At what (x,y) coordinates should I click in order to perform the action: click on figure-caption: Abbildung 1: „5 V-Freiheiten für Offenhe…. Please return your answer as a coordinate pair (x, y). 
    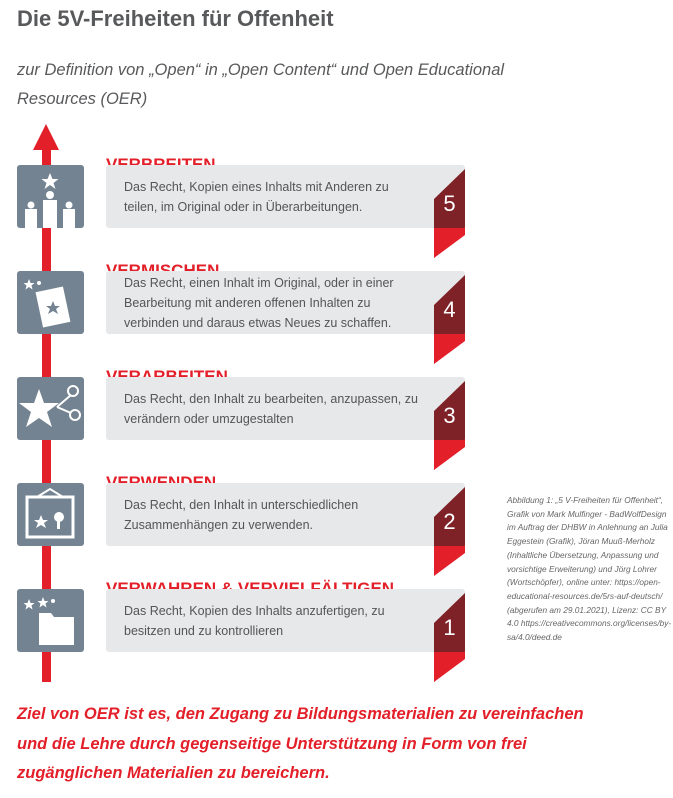
    Looking at the image, I should click on (589, 569).